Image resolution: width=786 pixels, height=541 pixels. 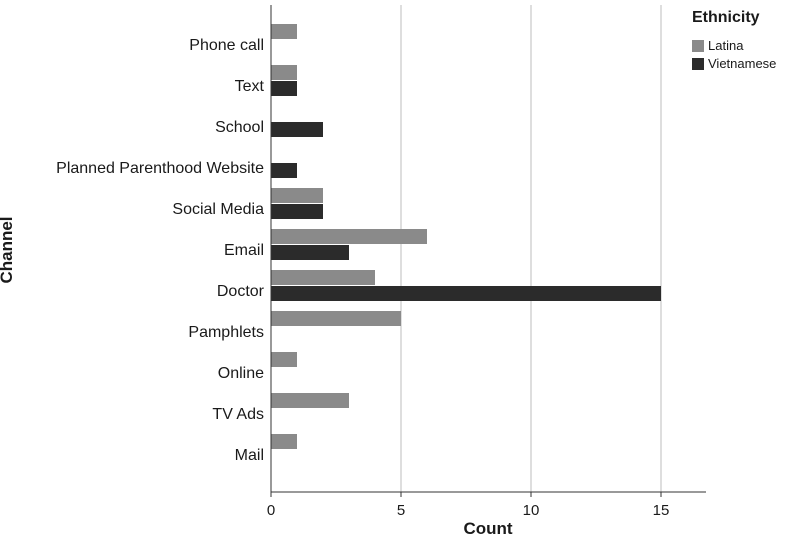 I want to click on y-axis-title: Channel, so click(x=8, y=249).